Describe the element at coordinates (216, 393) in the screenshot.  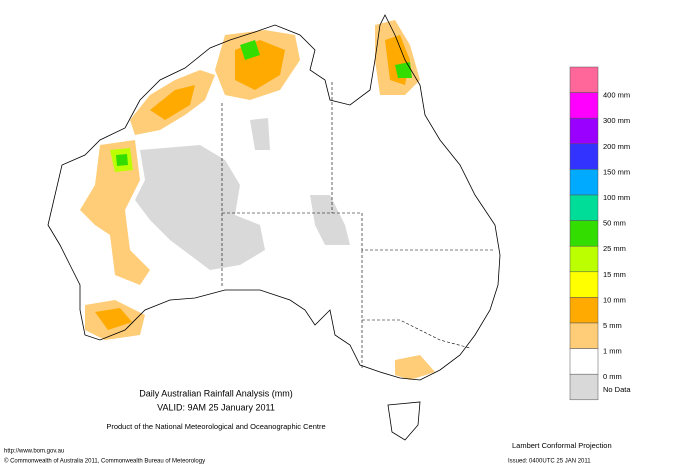
I see `map-title: Daily Australian Rainfall Analysis (mm)` at that location.